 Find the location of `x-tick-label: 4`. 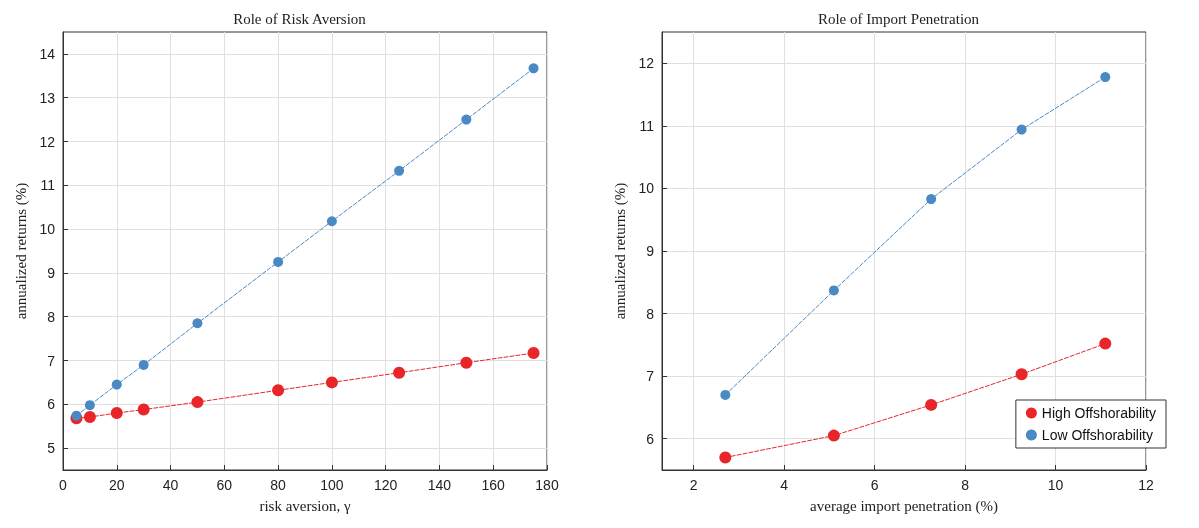

x-tick-label: 4 is located at coordinates (784, 485).